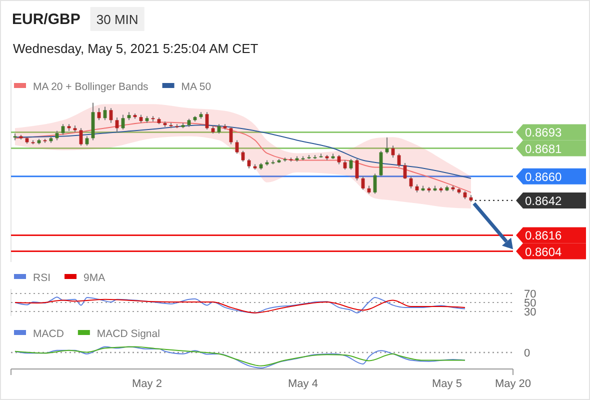 The height and width of the screenshot is (400, 590). Describe the element at coordinates (543, 133) in the screenshot. I see `ref-line-label: 0.8693` at that location.